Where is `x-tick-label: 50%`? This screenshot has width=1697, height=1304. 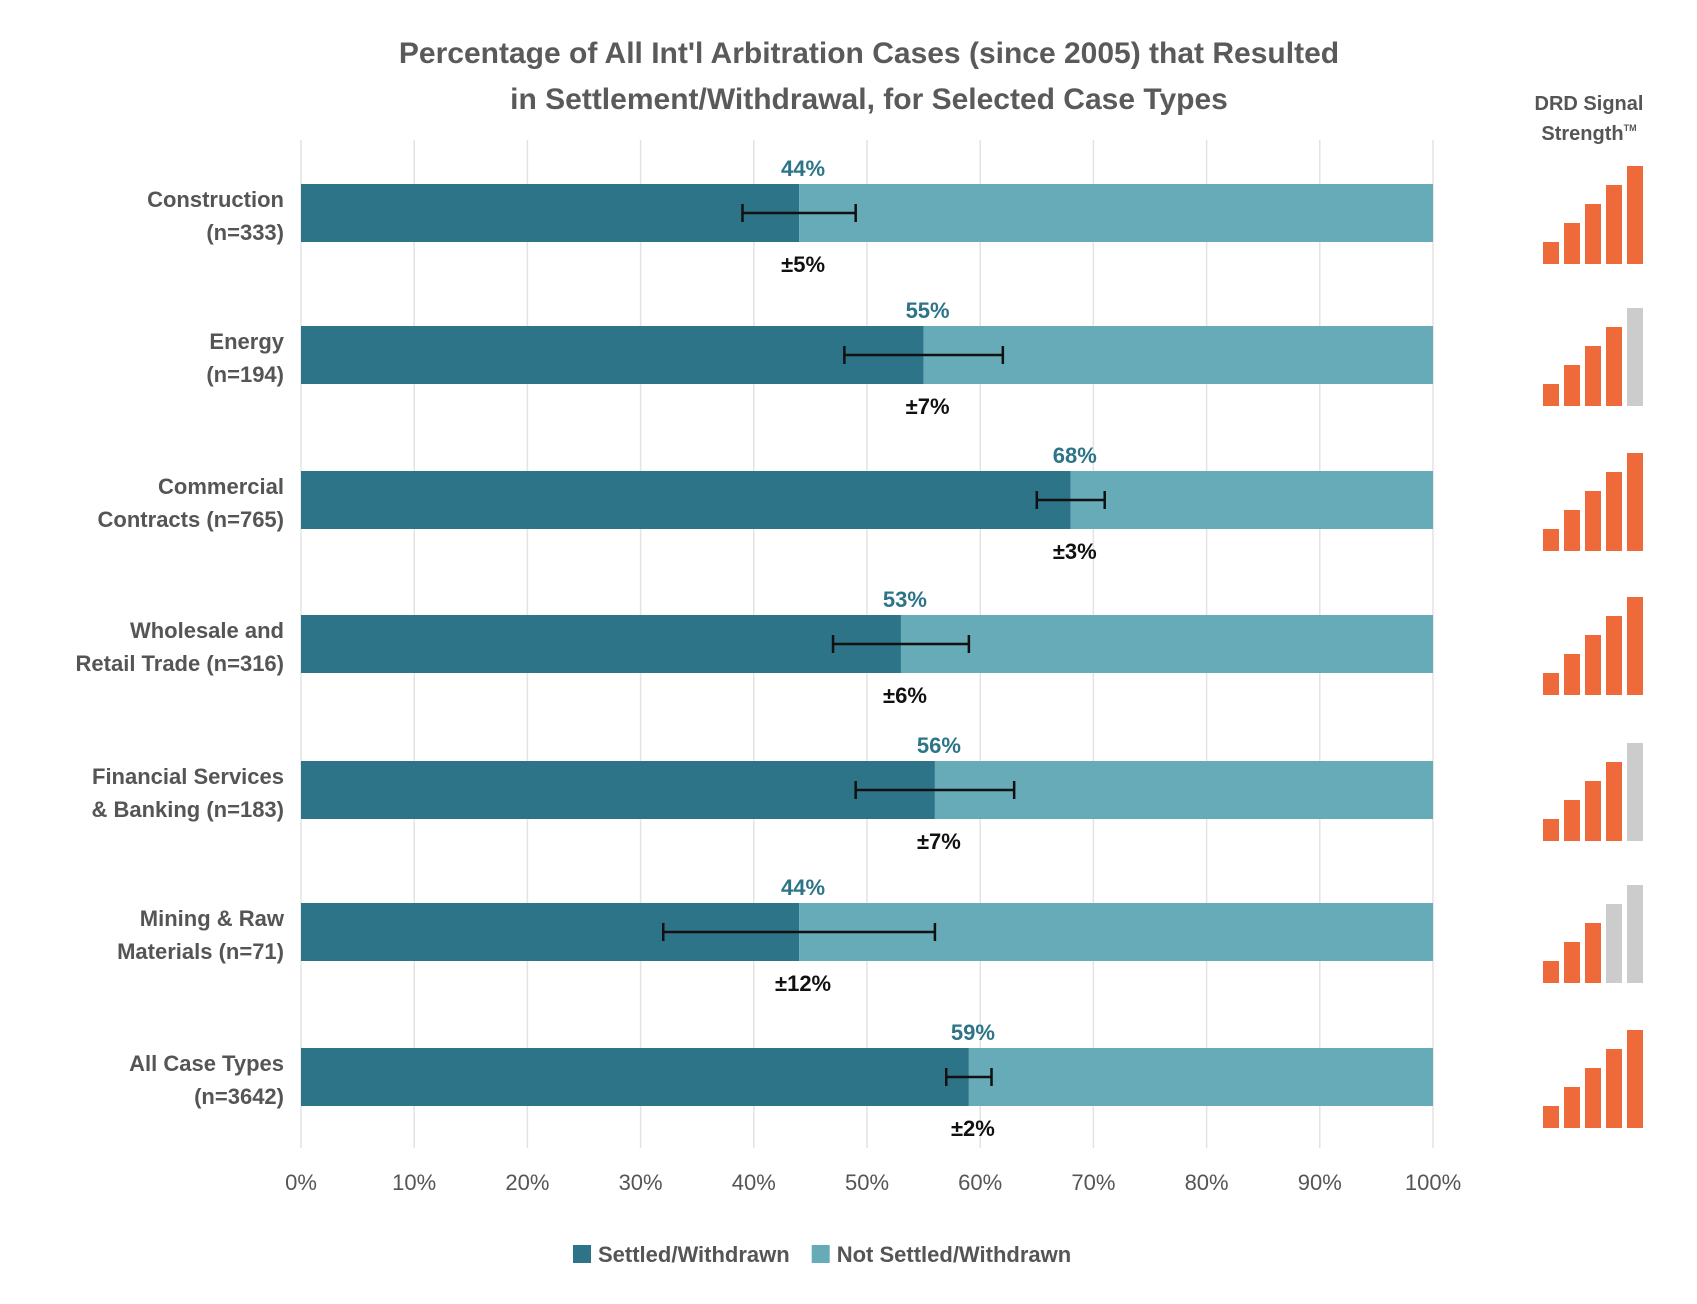
x-tick-label: 50% is located at coordinates (867, 1182).